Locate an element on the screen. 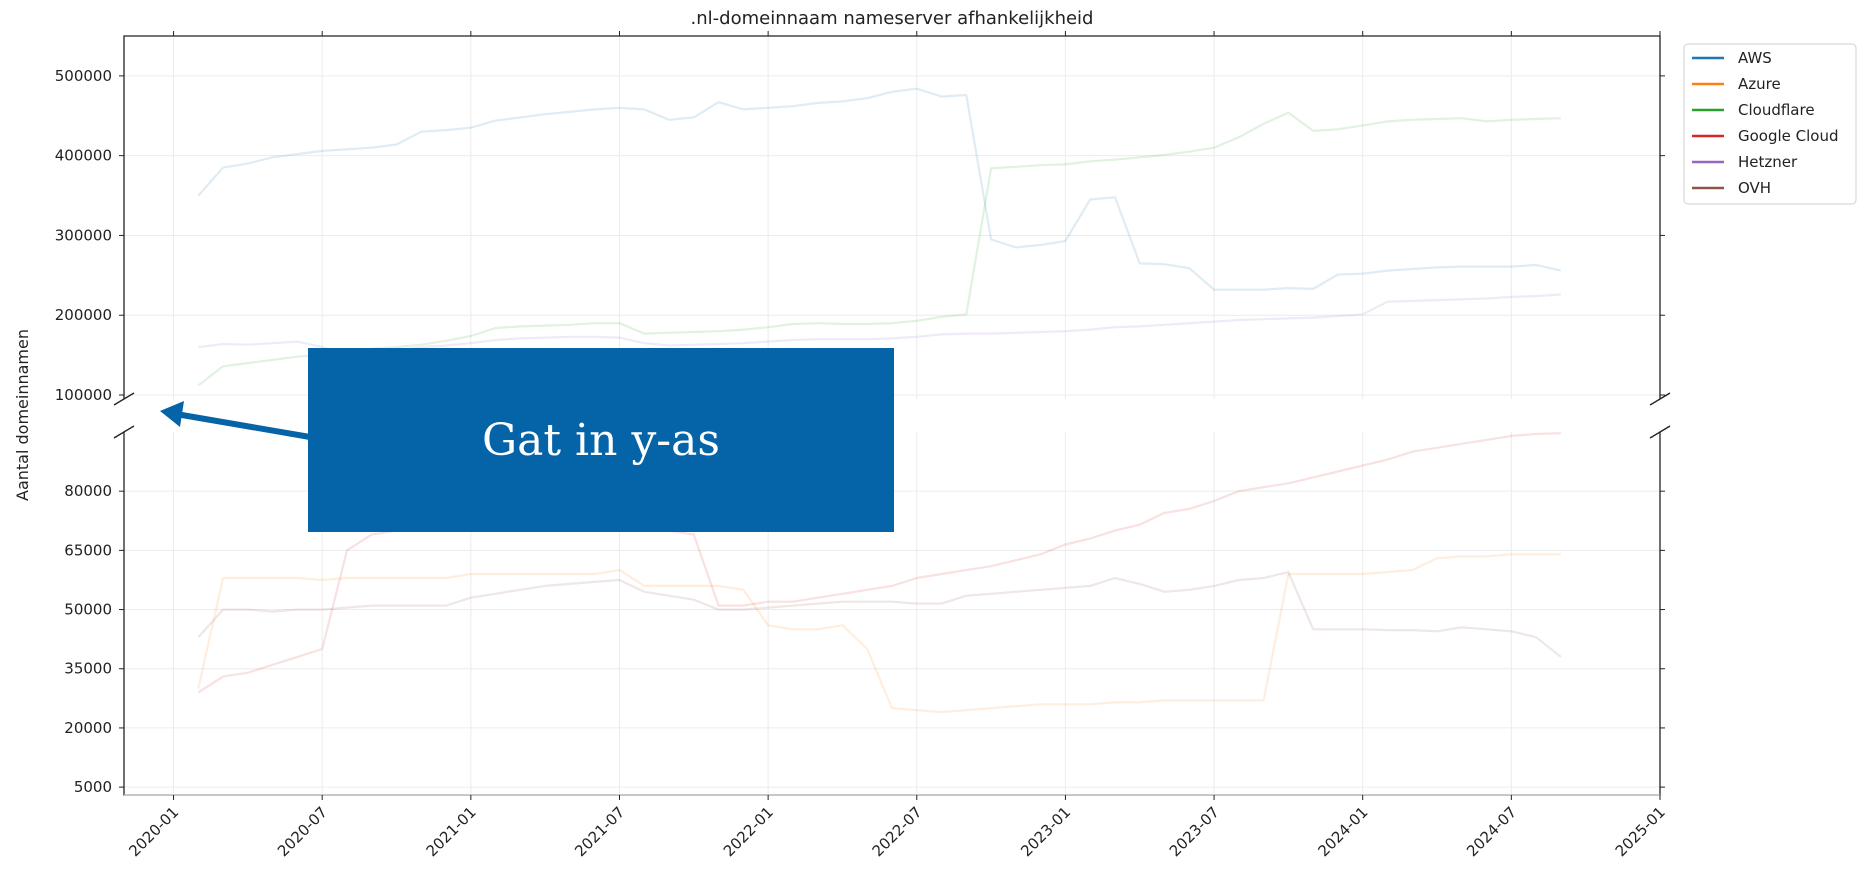 The height and width of the screenshot is (876, 1860). y-tick-label: 400000 is located at coordinates (83, 156).